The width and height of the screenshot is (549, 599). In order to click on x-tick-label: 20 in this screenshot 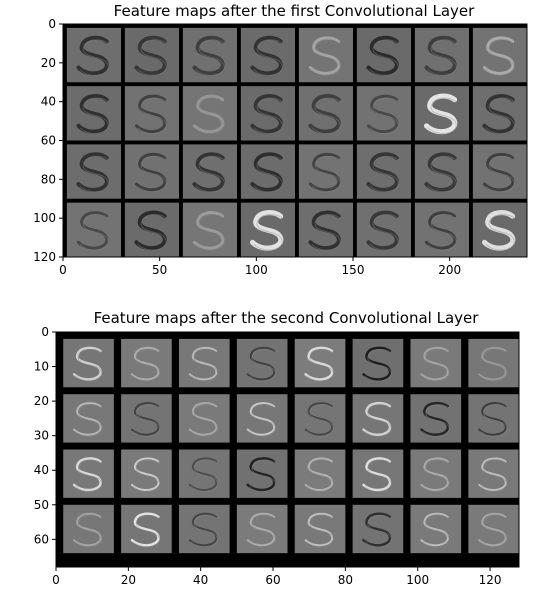, I will do `click(128, 580)`.